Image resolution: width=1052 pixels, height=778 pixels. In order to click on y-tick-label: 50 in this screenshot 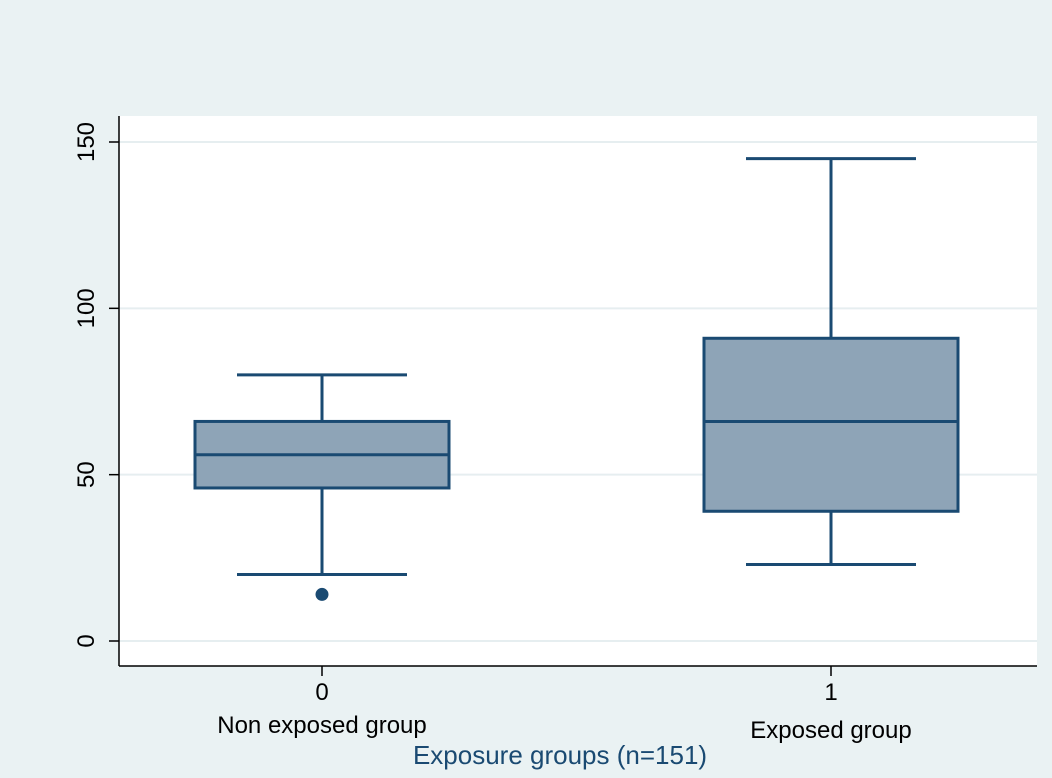, I will do `click(86, 474)`.